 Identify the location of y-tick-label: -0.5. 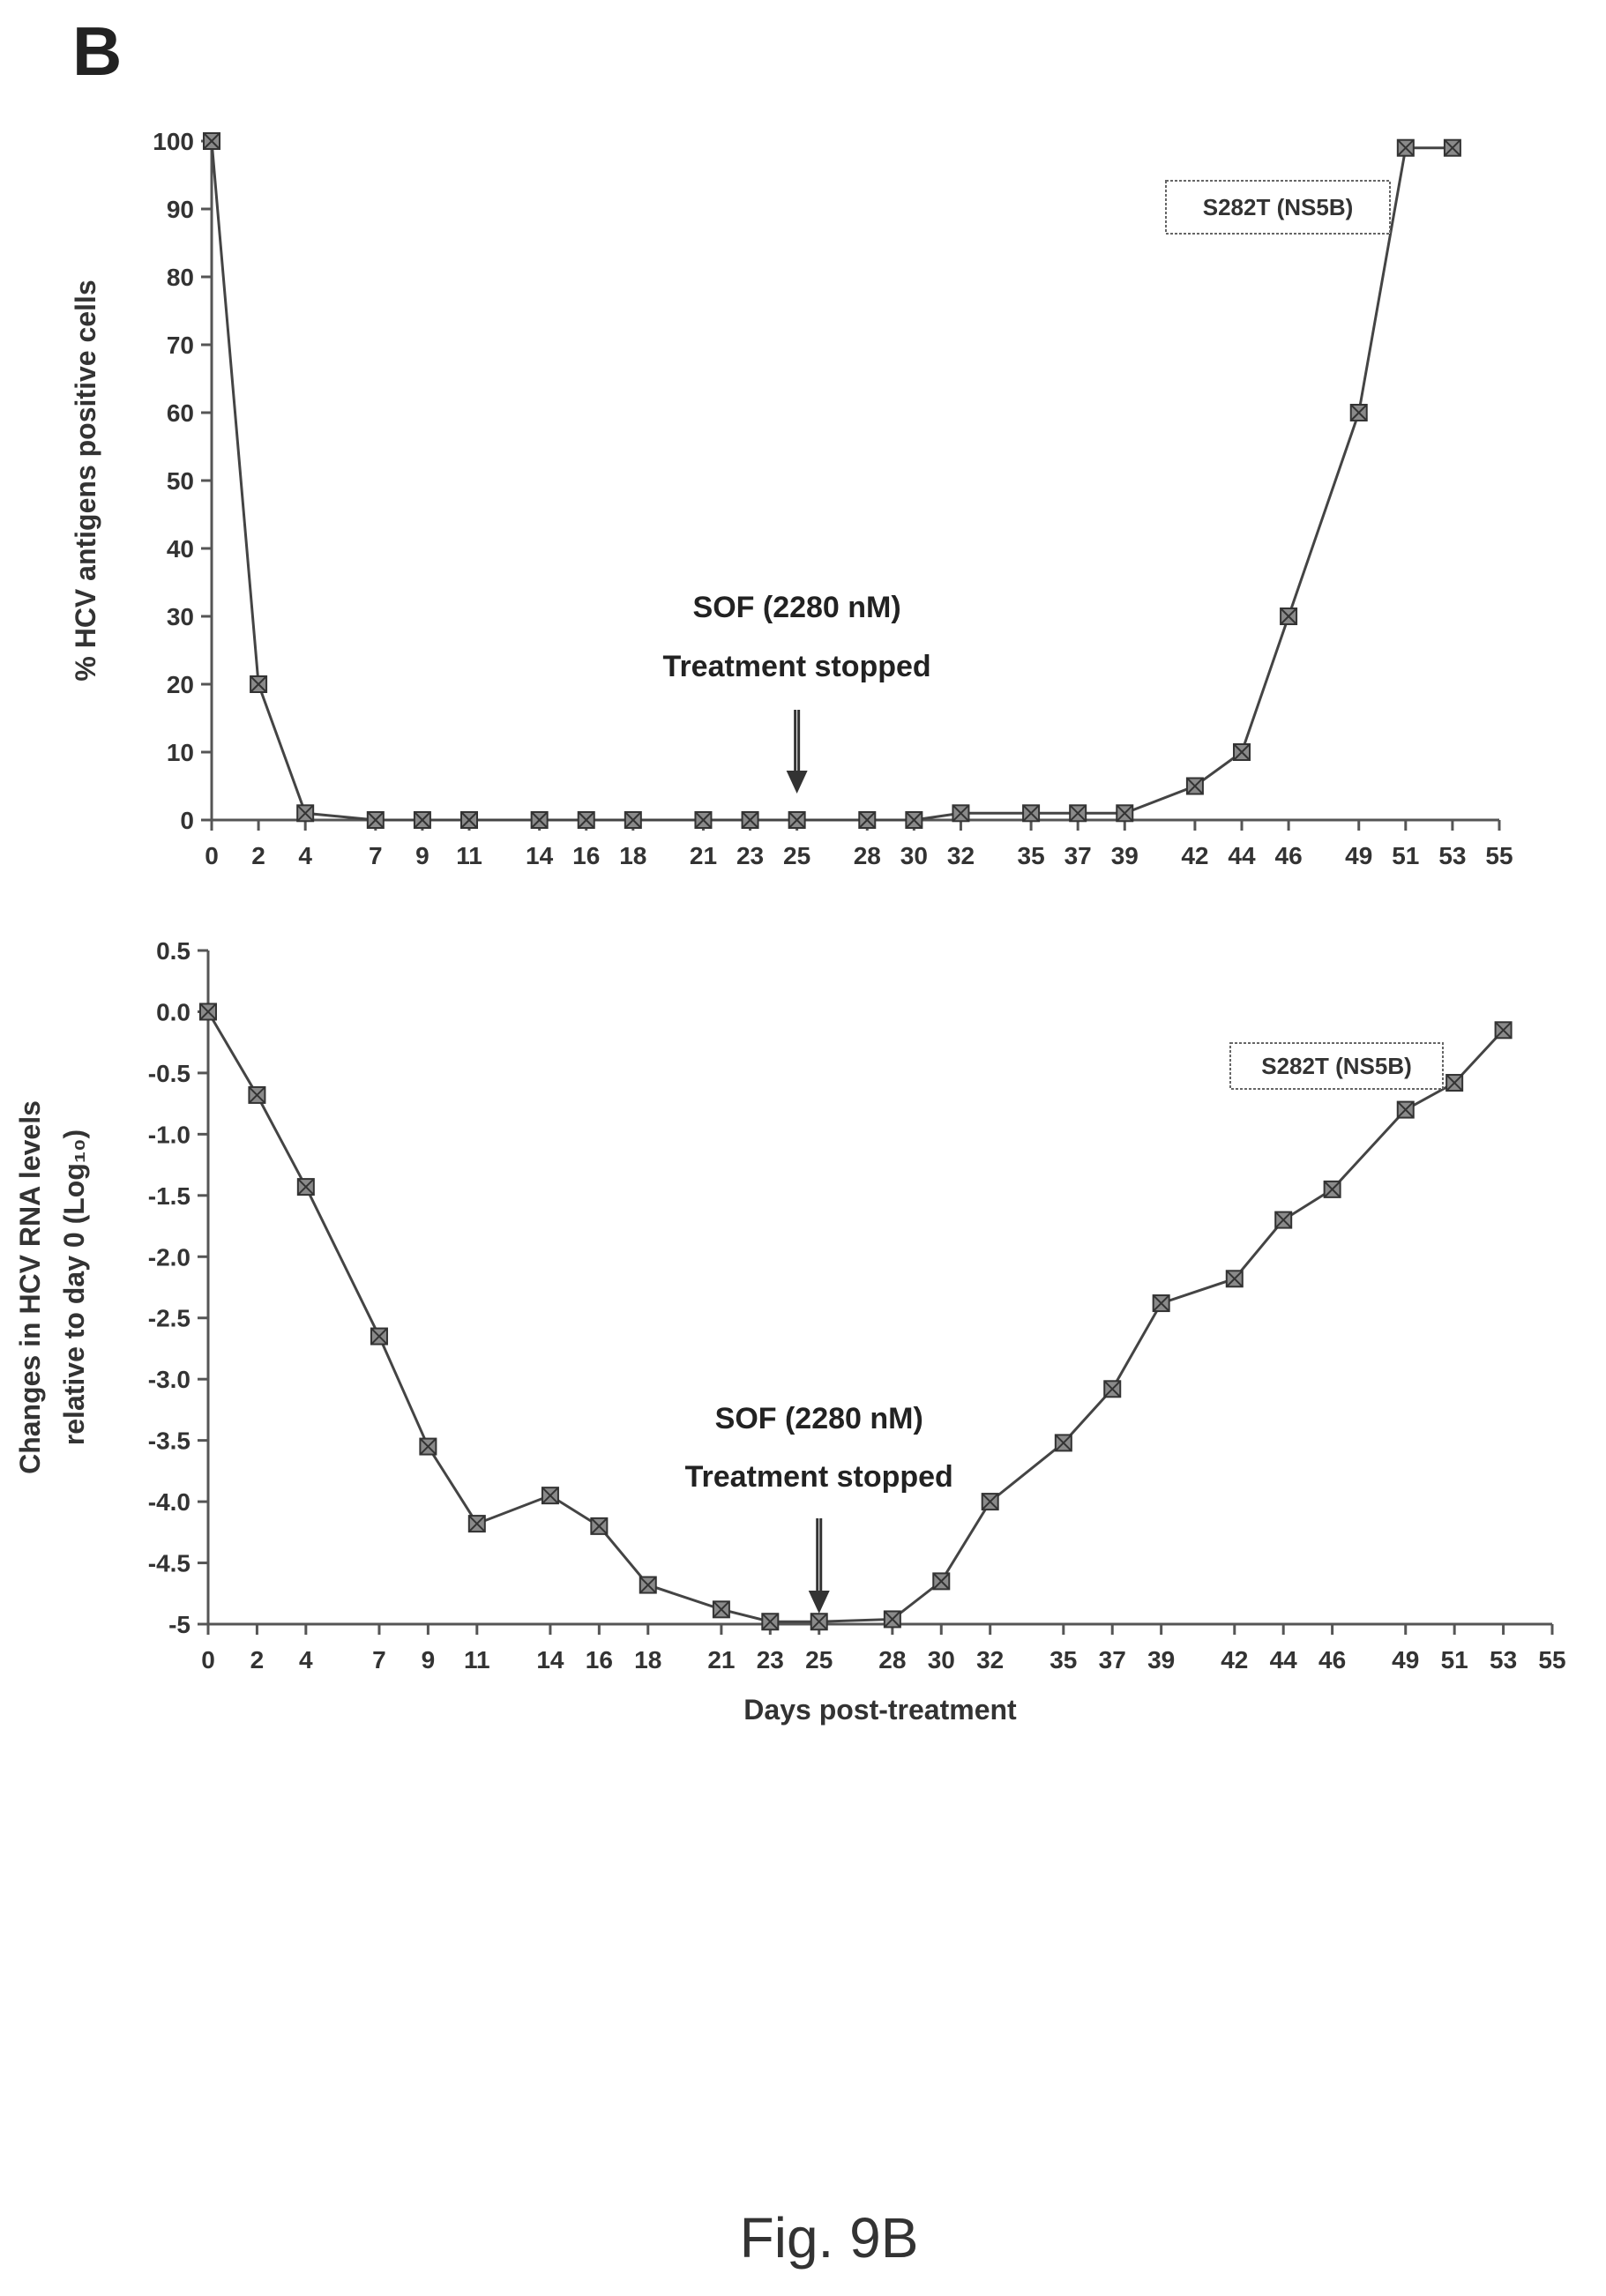
(169, 1073).